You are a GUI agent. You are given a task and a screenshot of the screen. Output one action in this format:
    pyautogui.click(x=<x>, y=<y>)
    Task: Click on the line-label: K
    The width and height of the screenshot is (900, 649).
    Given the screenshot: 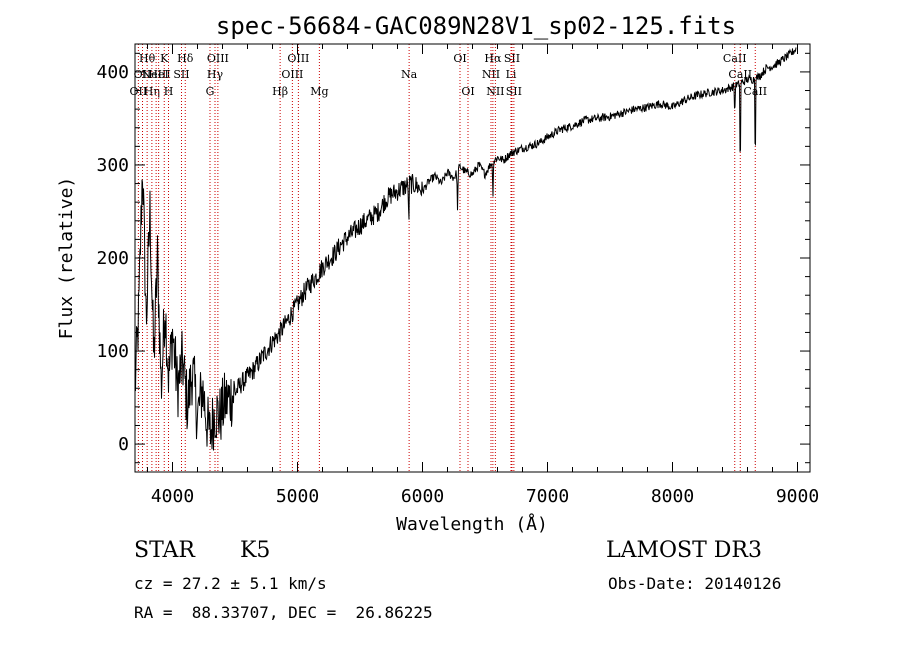 What is the action you would take?
    pyautogui.click(x=164, y=58)
    